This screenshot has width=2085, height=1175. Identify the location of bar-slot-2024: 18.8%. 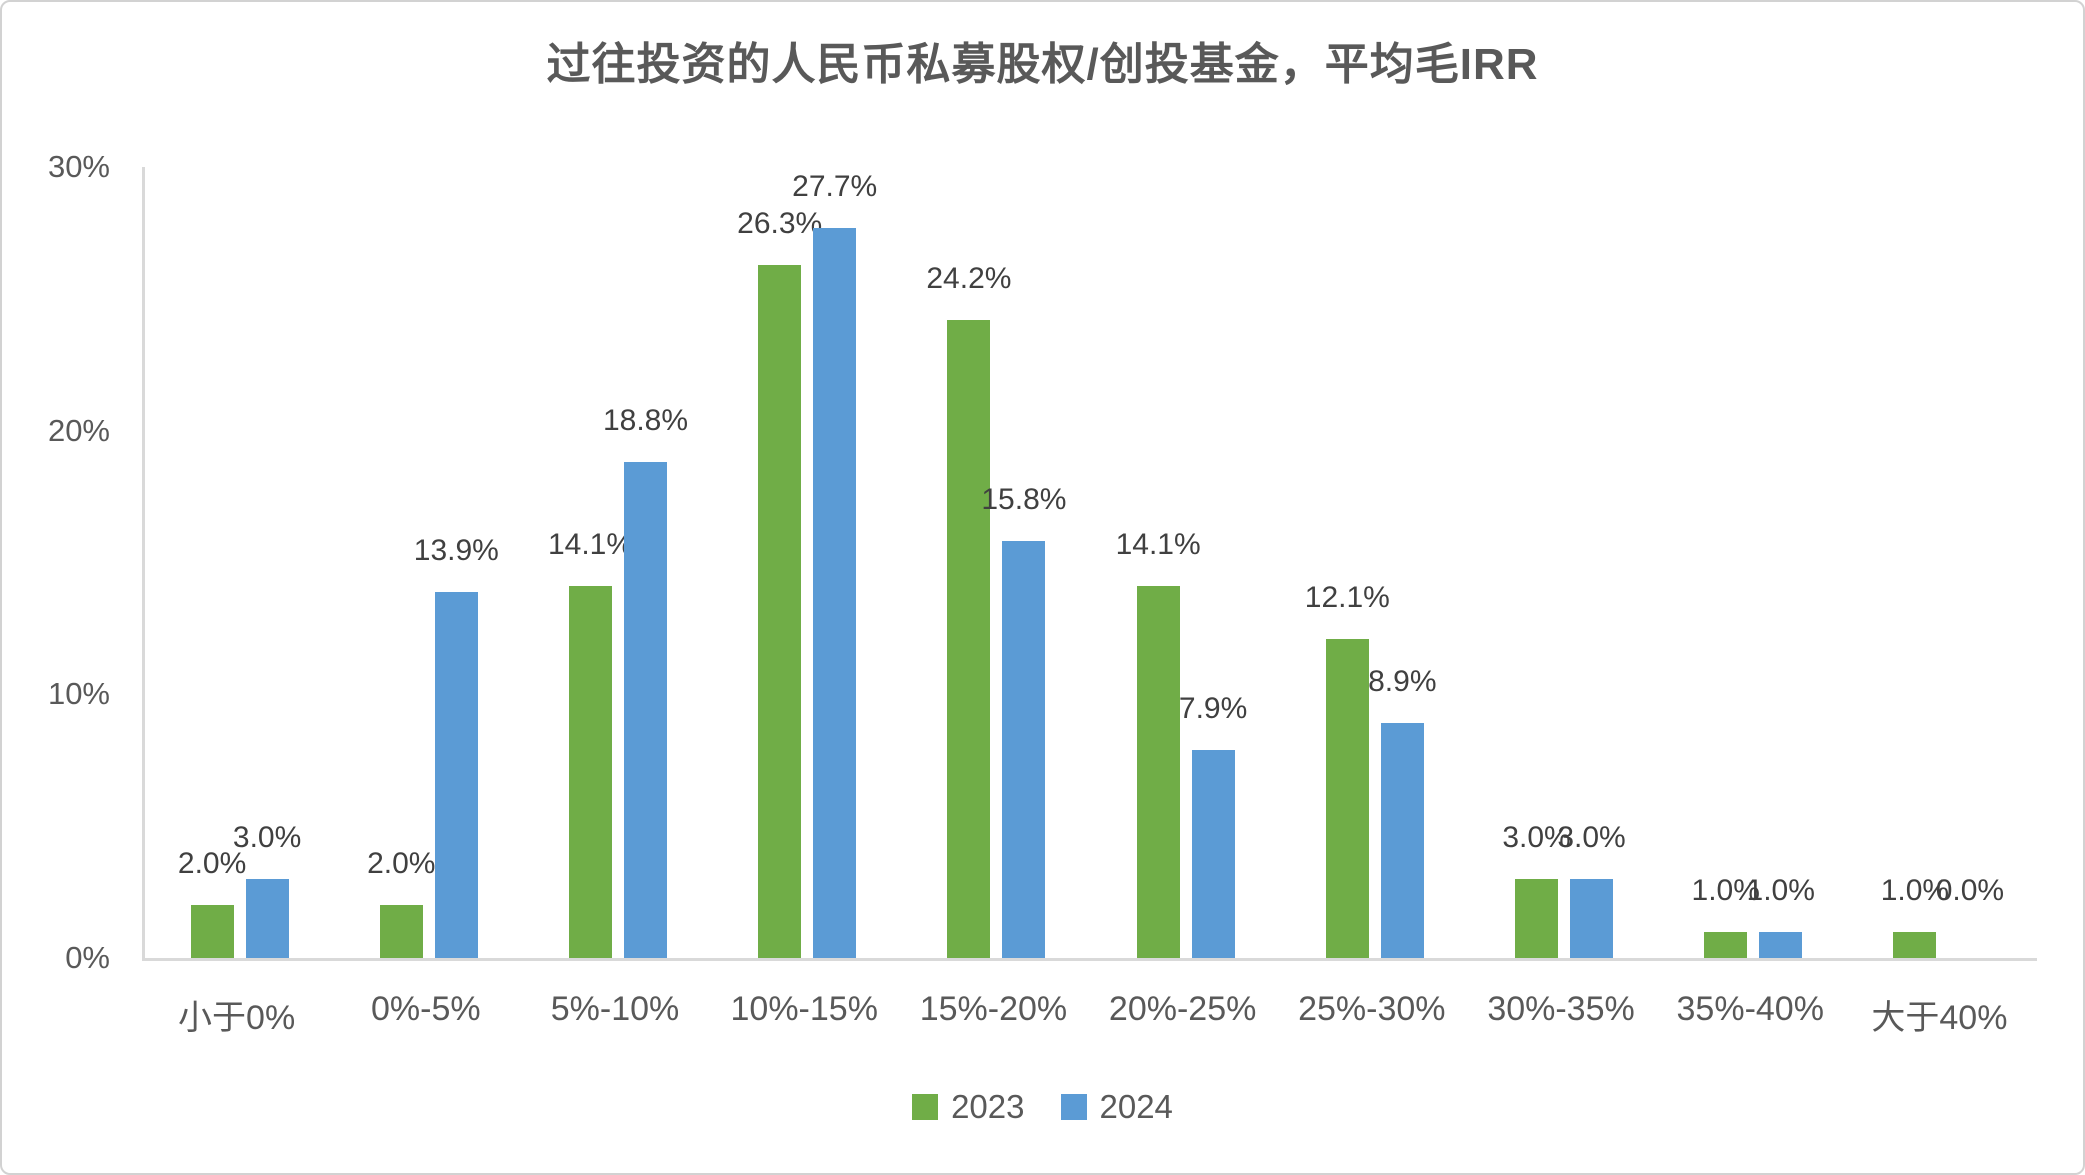
(645, 682).